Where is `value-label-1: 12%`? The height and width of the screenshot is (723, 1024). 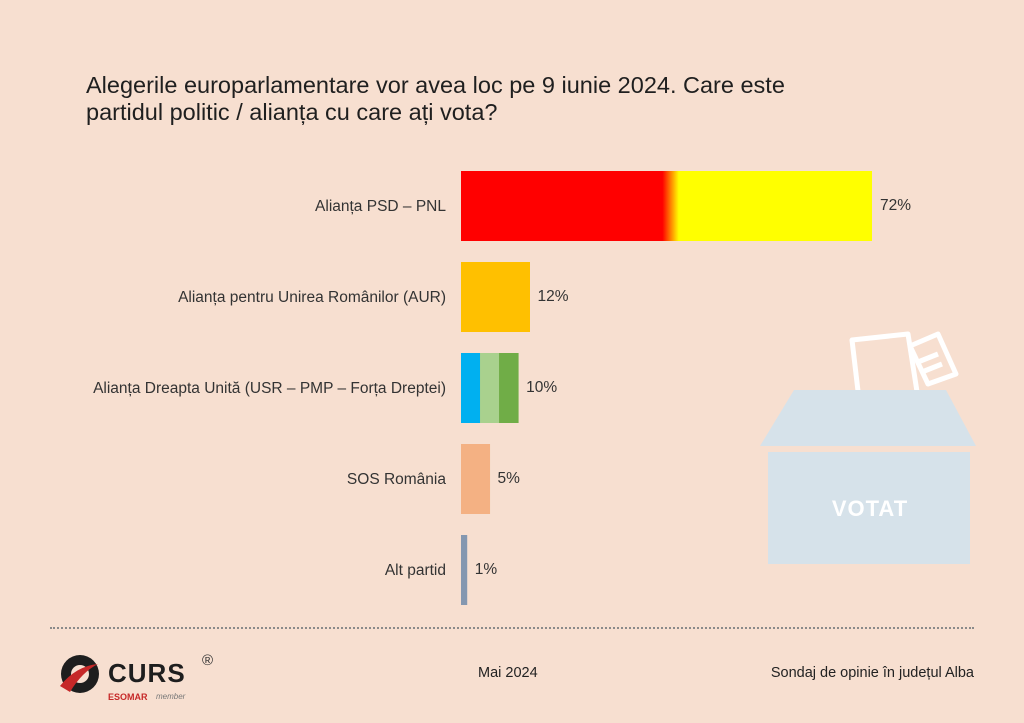 value-label-1: 12% is located at coordinates (553, 296).